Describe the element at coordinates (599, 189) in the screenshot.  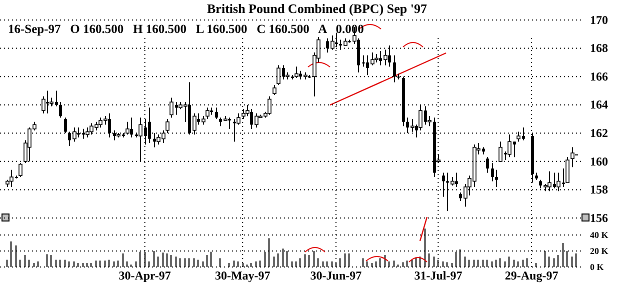
I see `y-tick-label: 158` at that location.